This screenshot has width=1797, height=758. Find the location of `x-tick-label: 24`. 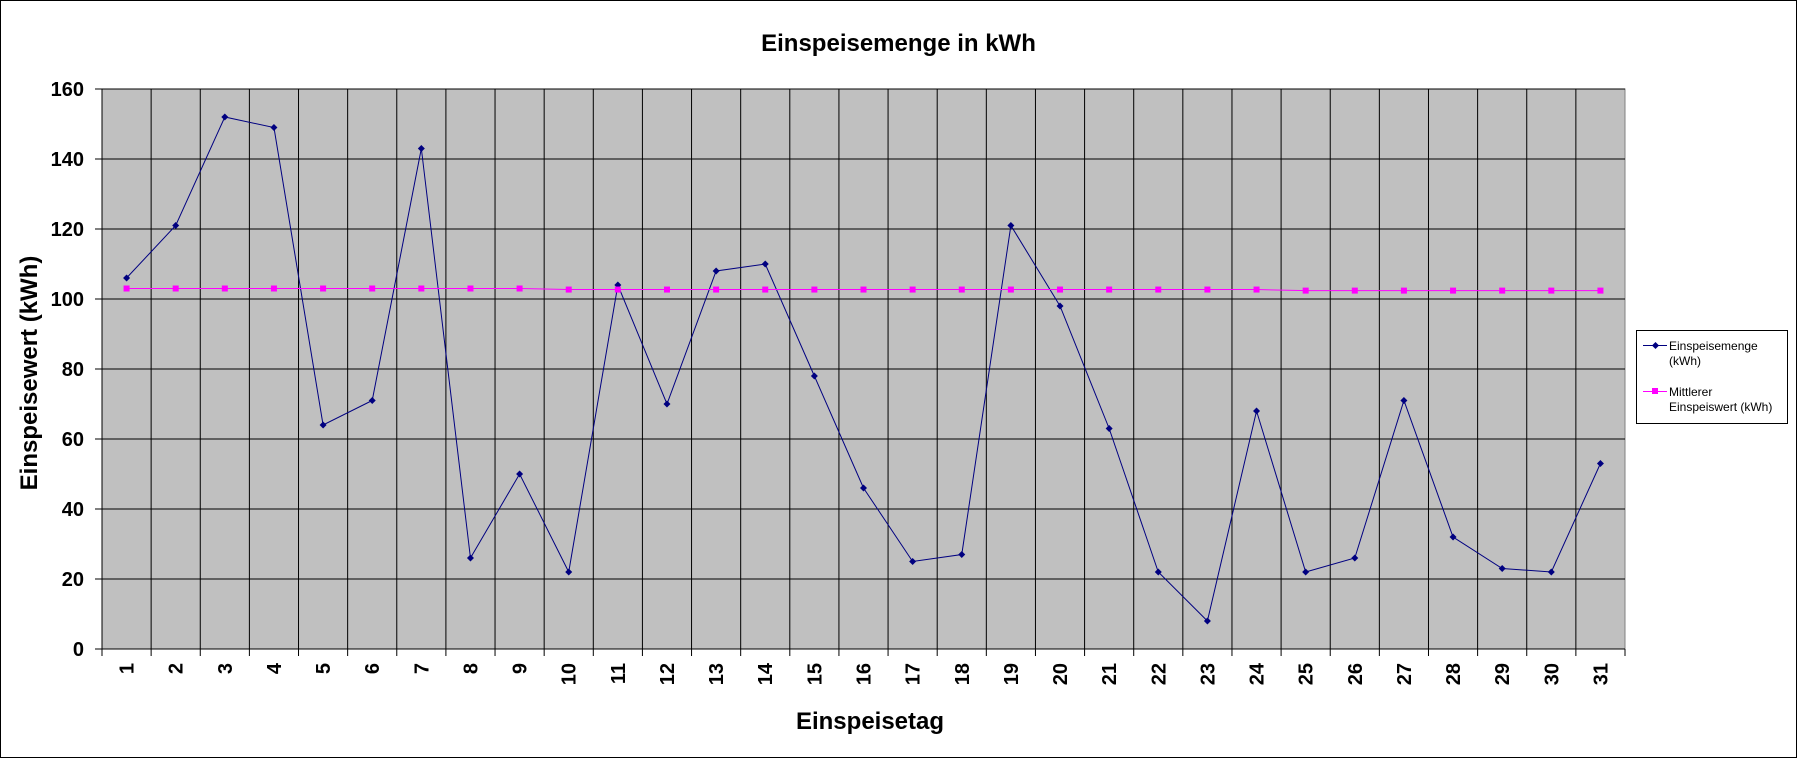

x-tick-label: 24 is located at coordinates (1258, 673).